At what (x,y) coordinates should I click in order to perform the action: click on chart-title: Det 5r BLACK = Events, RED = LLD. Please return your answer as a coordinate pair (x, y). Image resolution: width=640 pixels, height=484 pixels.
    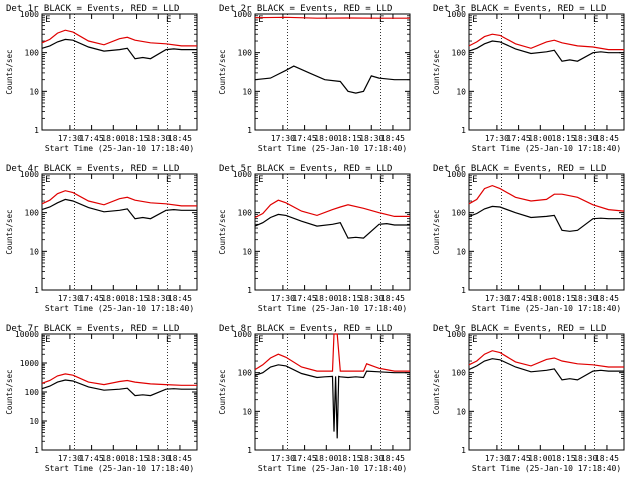
    Looking at the image, I should click on (305, 169).